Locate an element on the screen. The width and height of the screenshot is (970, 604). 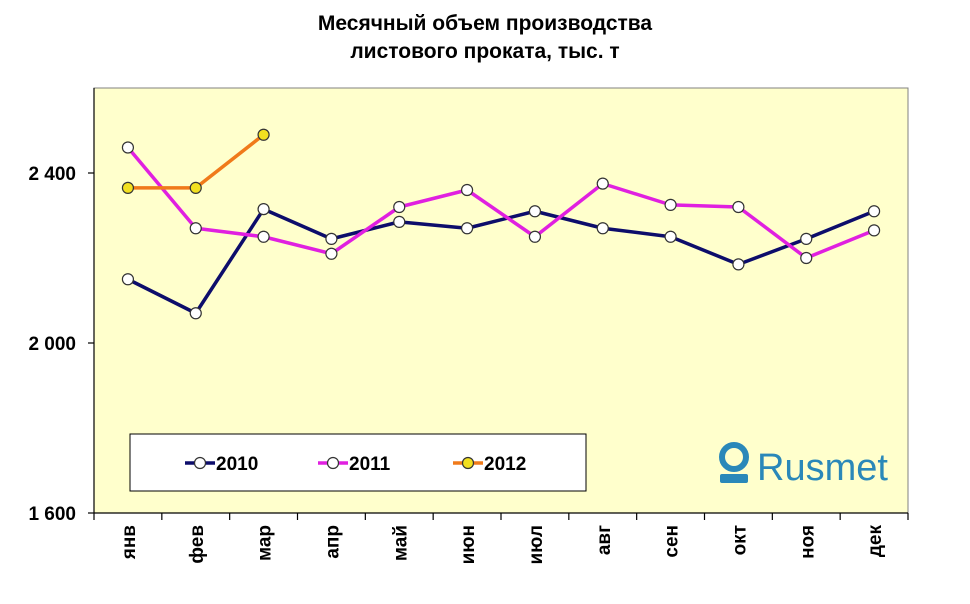
chart-title-line-1: Месячный объем производства is located at coordinates (485, 23).